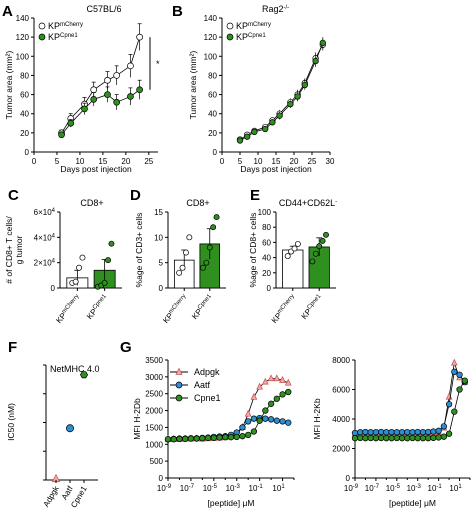 This screenshot has width=474, height=512. I want to click on panel-letter-a: A, so click(7, 11).